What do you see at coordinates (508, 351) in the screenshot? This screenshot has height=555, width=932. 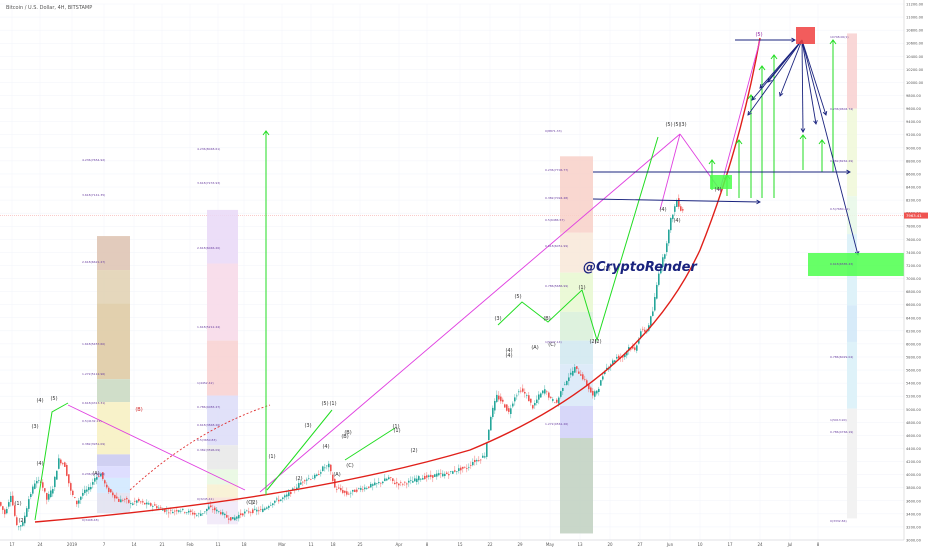 I see `wave-label: (4)` at bounding box center [508, 351].